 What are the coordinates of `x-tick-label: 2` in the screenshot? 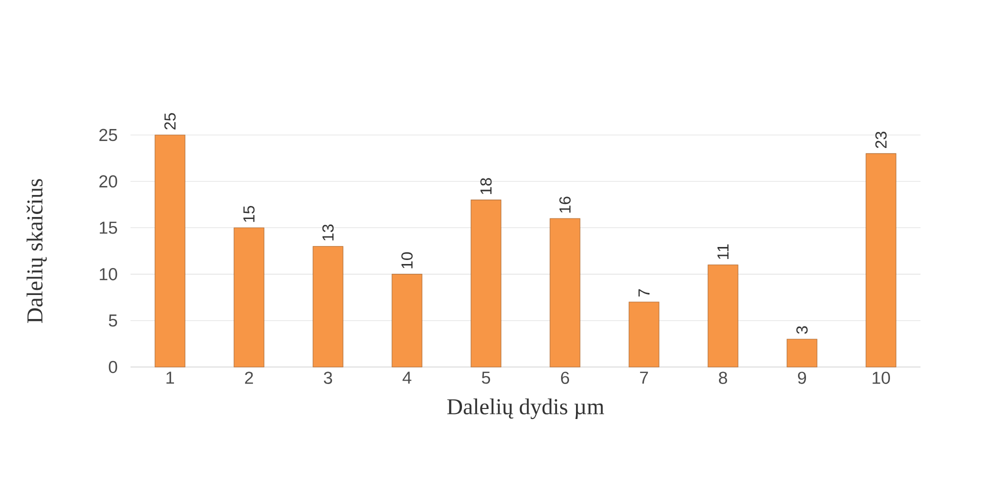 It's located at (249, 378).